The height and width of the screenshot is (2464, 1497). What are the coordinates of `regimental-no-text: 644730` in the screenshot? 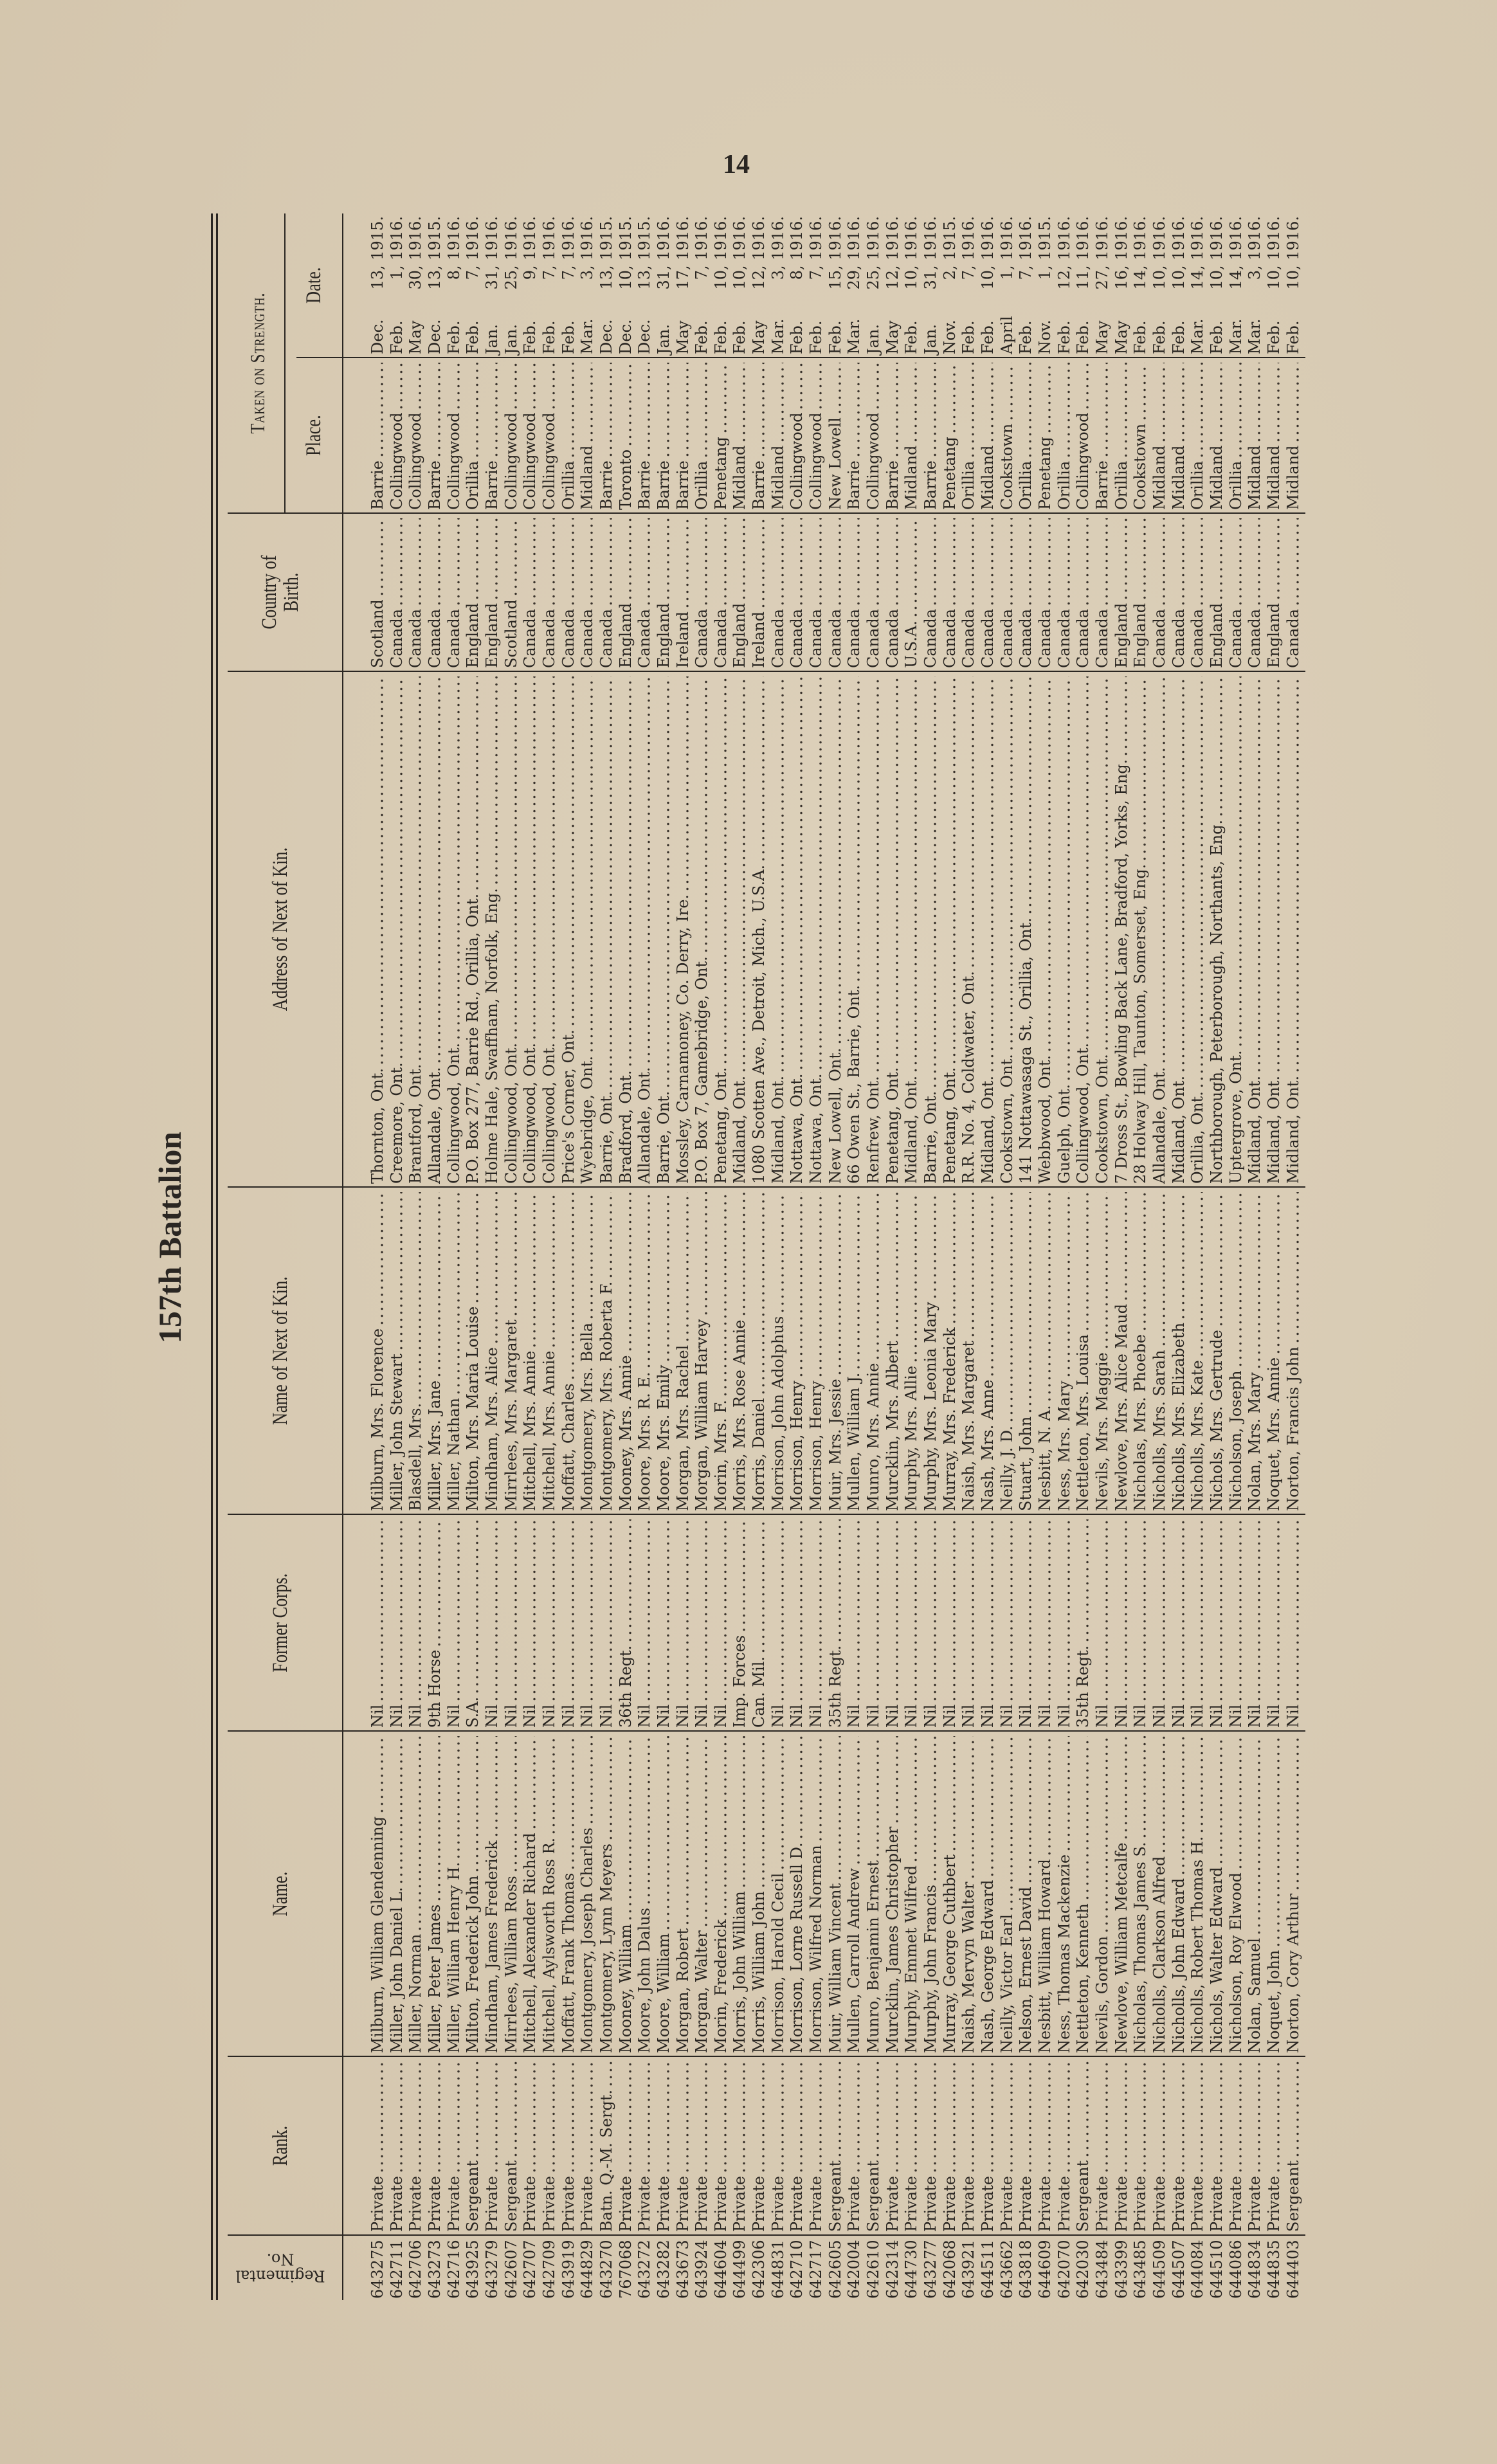 It's located at (911, 2269).